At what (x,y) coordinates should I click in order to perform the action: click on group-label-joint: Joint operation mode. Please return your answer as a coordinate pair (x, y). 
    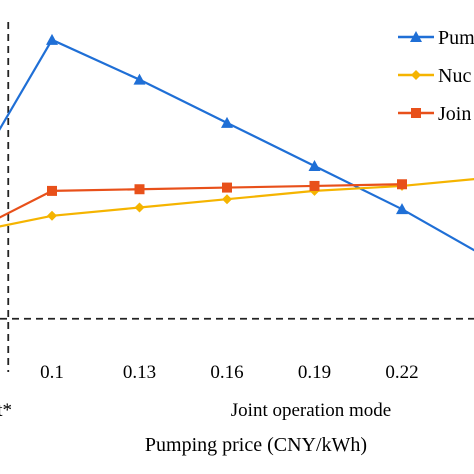
    Looking at the image, I should click on (311, 410).